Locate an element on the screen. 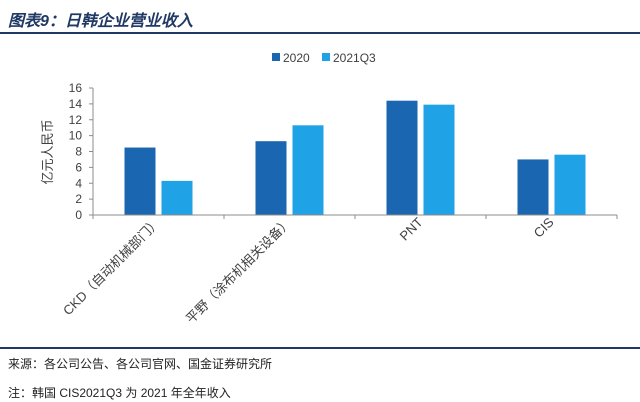 This screenshot has height=402, width=640. y-tick-label: 2 is located at coordinates (78, 199).